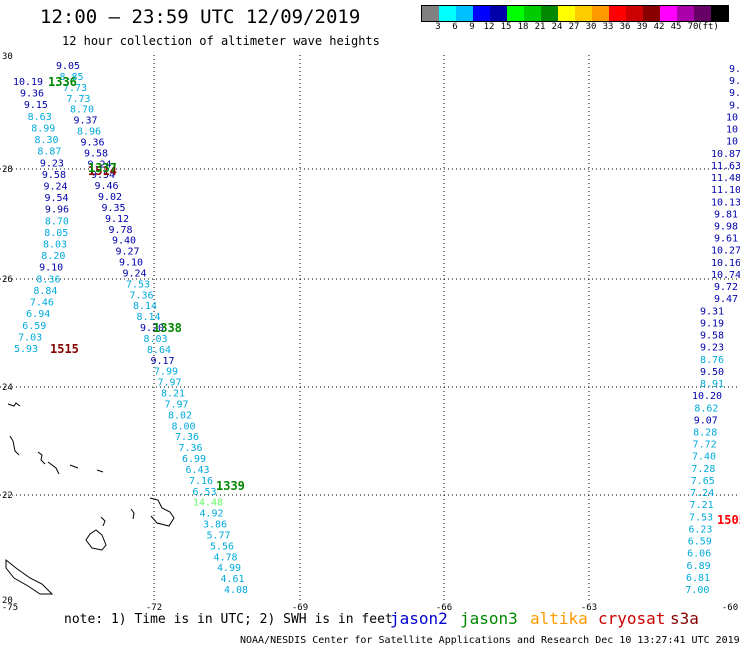 This screenshot has width=740, height=650. I want to click on wave-height-value: 9.02, so click(110, 197).